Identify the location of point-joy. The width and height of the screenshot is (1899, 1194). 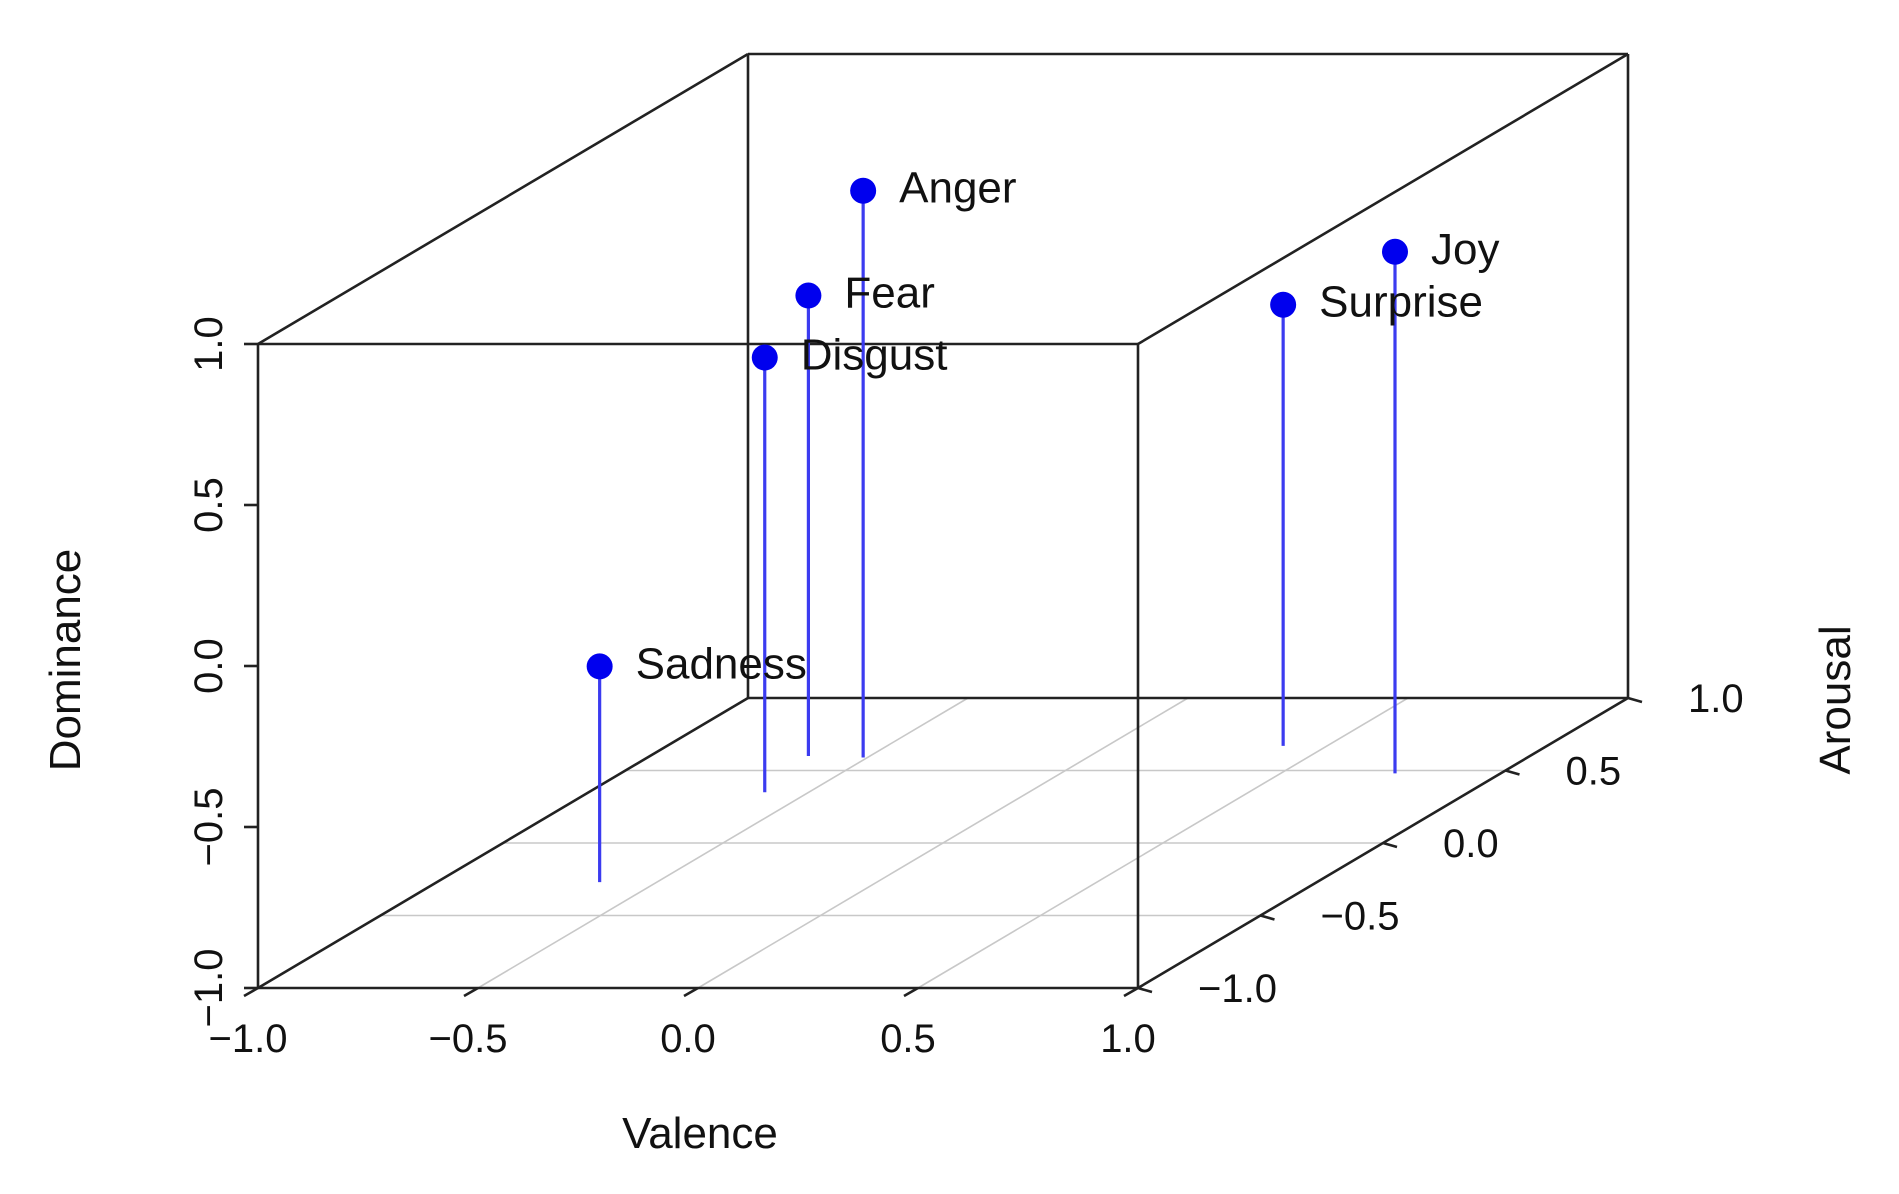
(1395, 251).